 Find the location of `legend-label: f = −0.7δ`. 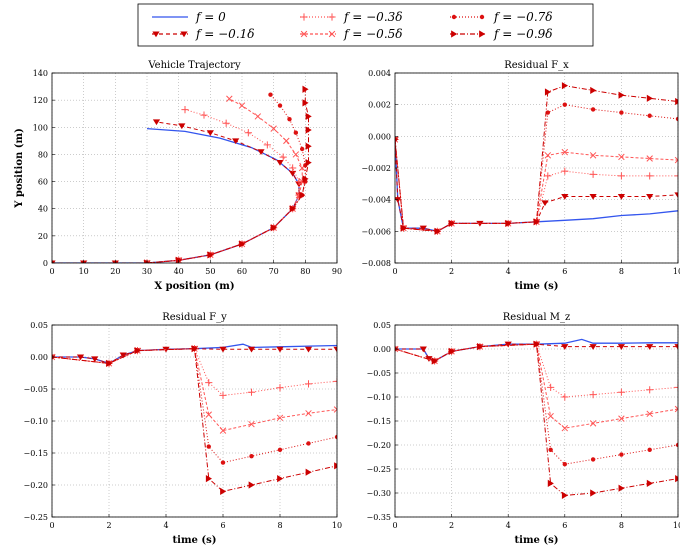

legend-label: f = −0.7δ is located at coordinates (523, 17).